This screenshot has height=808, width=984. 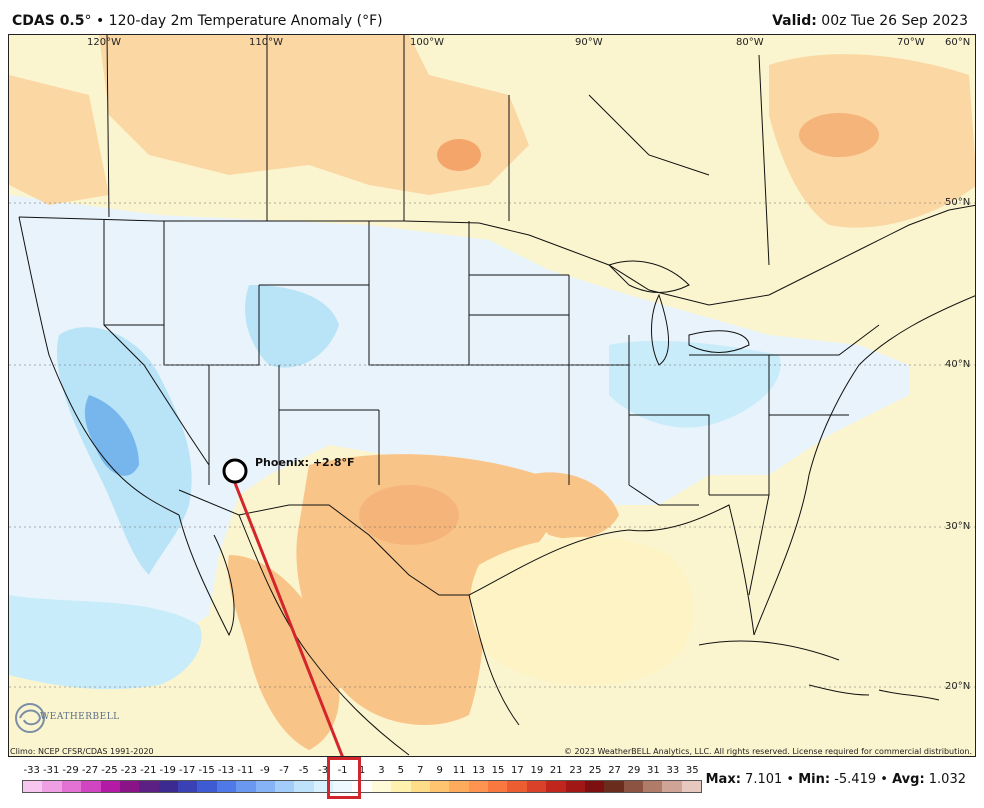 What do you see at coordinates (379, 635) in the screenshot?
I see `mexico-coast` at bounding box center [379, 635].